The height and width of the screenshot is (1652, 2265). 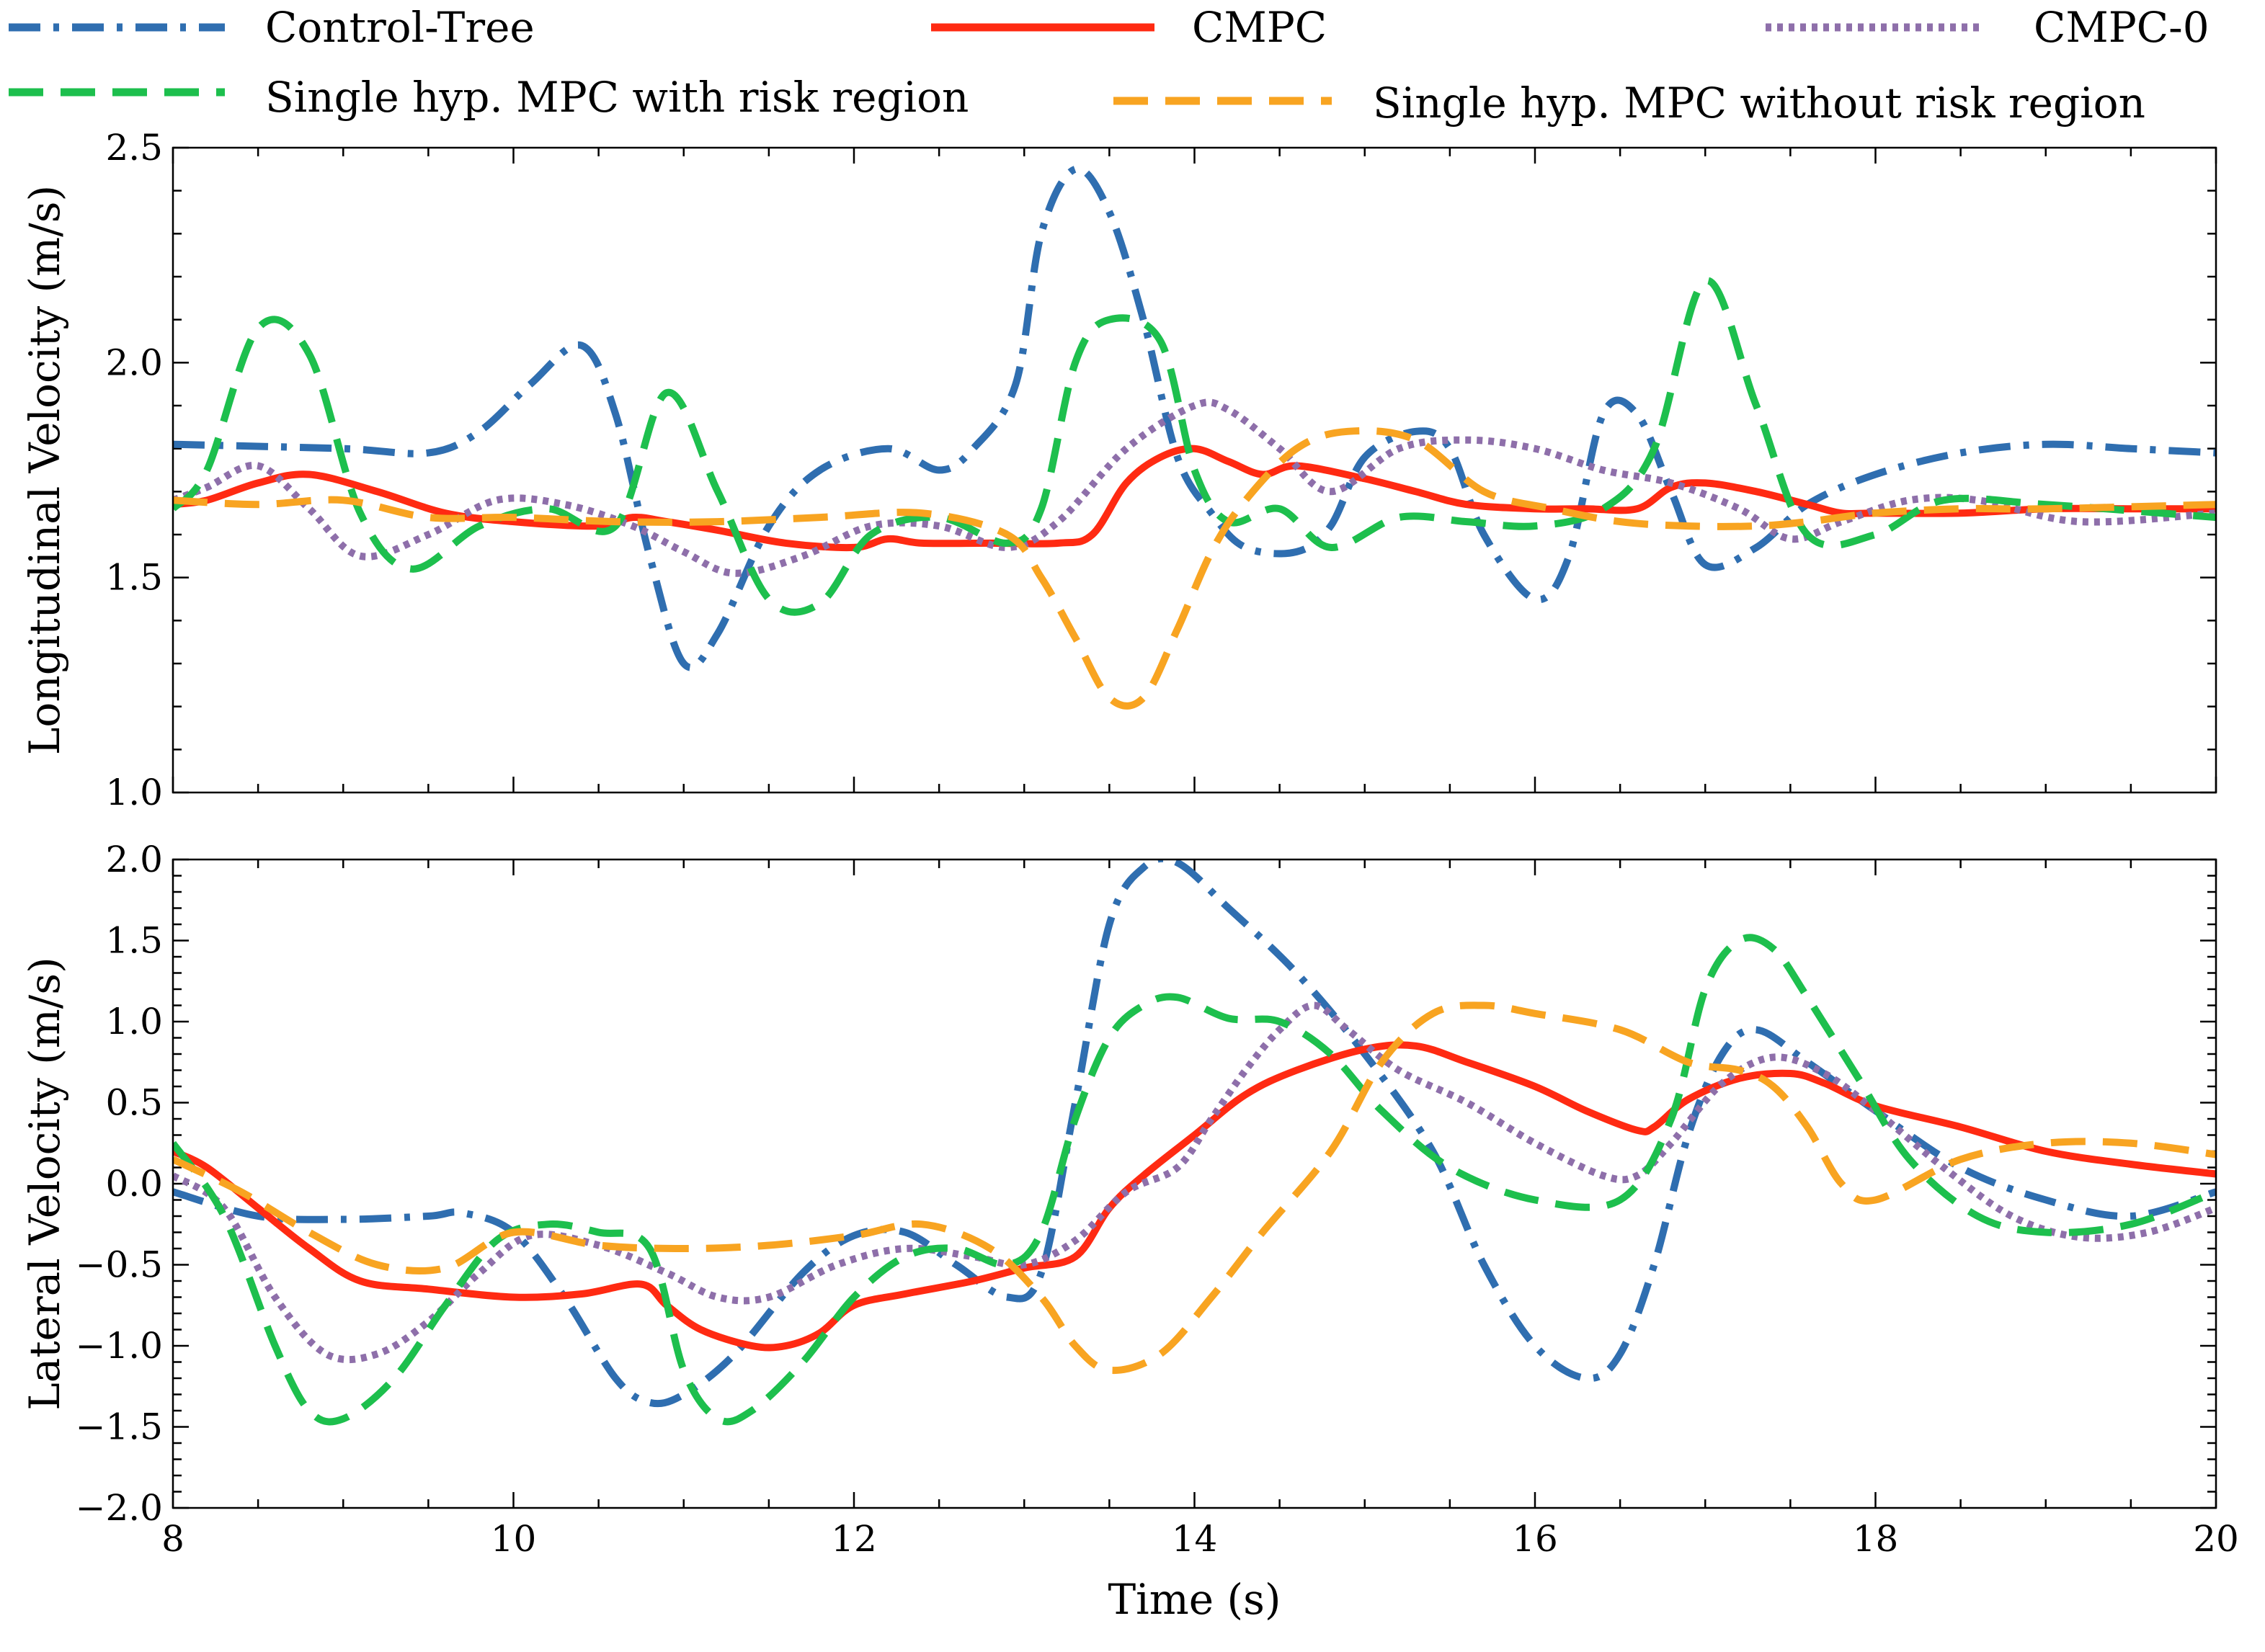 What do you see at coordinates (44, 1183) in the screenshot?
I see `lateral-y-axis-label: Lateral Velocity (m/s)` at bounding box center [44, 1183].